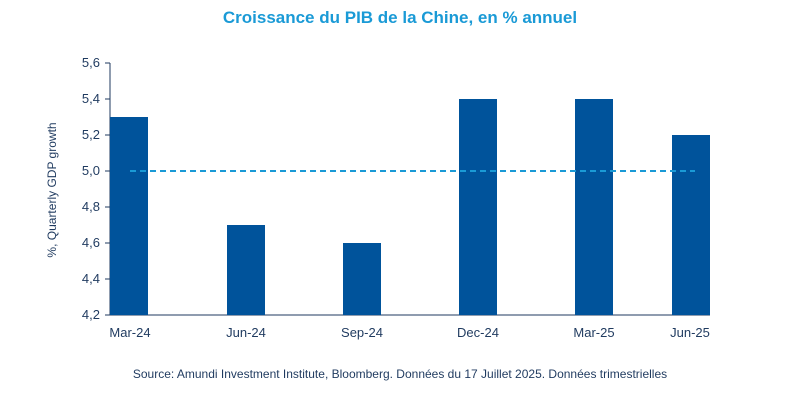 The width and height of the screenshot is (800, 400). I want to click on x-tick-label: Dec-24, so click(478, 332).